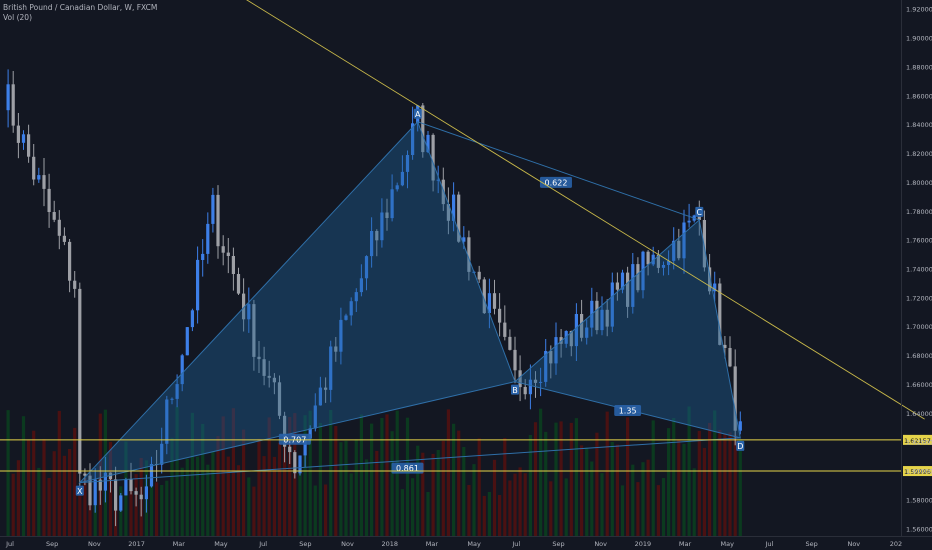  I want to click on point-label-bg-b, so click(515, 389).